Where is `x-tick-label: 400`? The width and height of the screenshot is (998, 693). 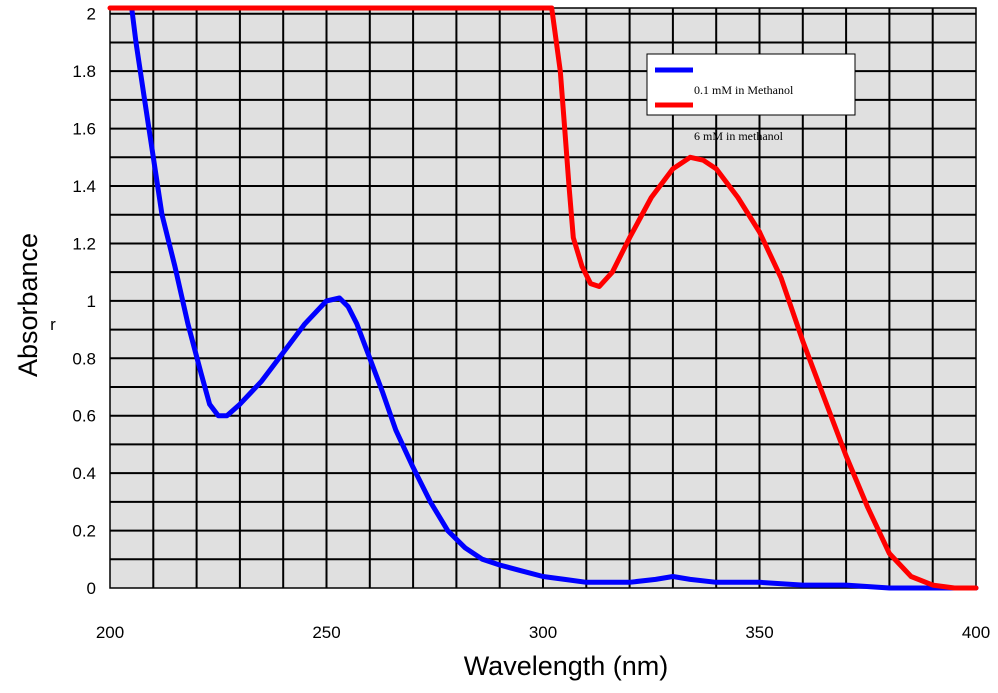 x-tick-label: 400 is located at coordinates (976, 632).